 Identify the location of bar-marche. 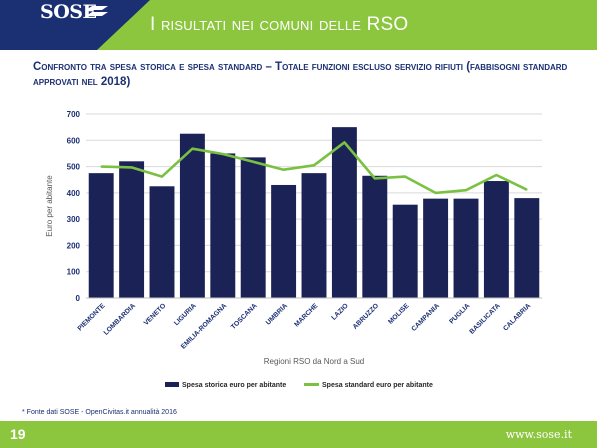
(314, 235).